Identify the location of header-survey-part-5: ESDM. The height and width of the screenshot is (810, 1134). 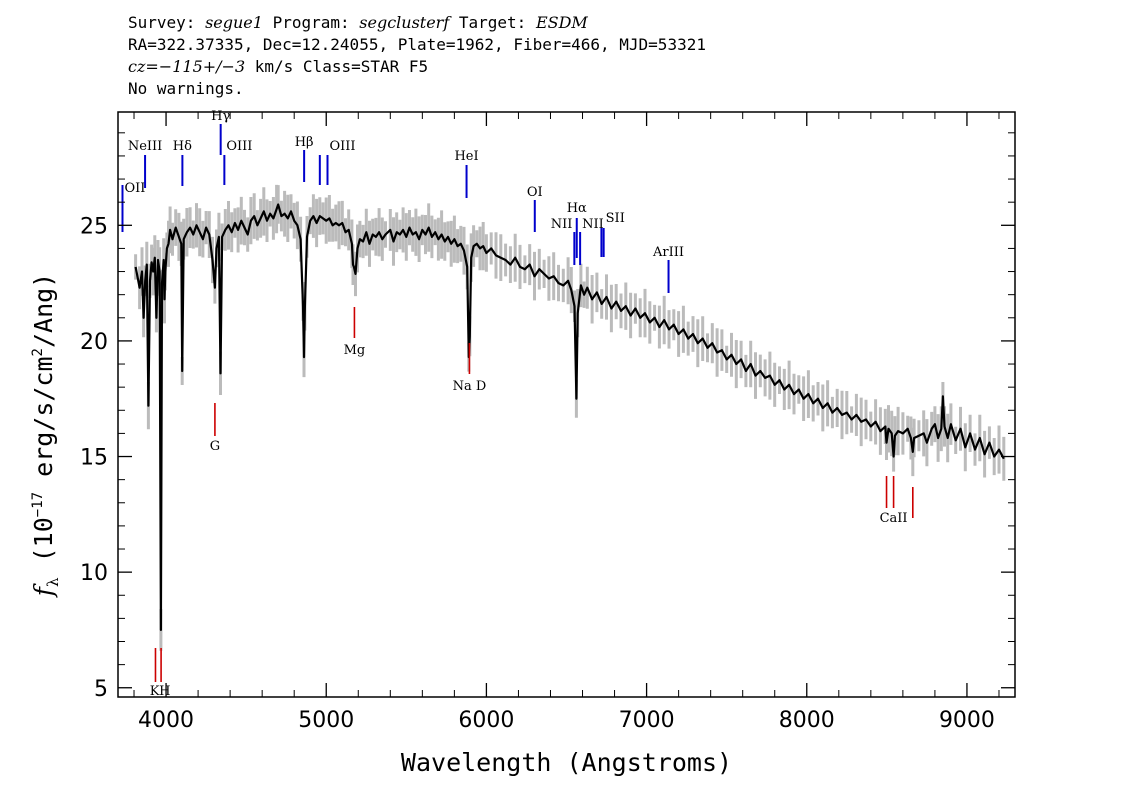
(561, 22).